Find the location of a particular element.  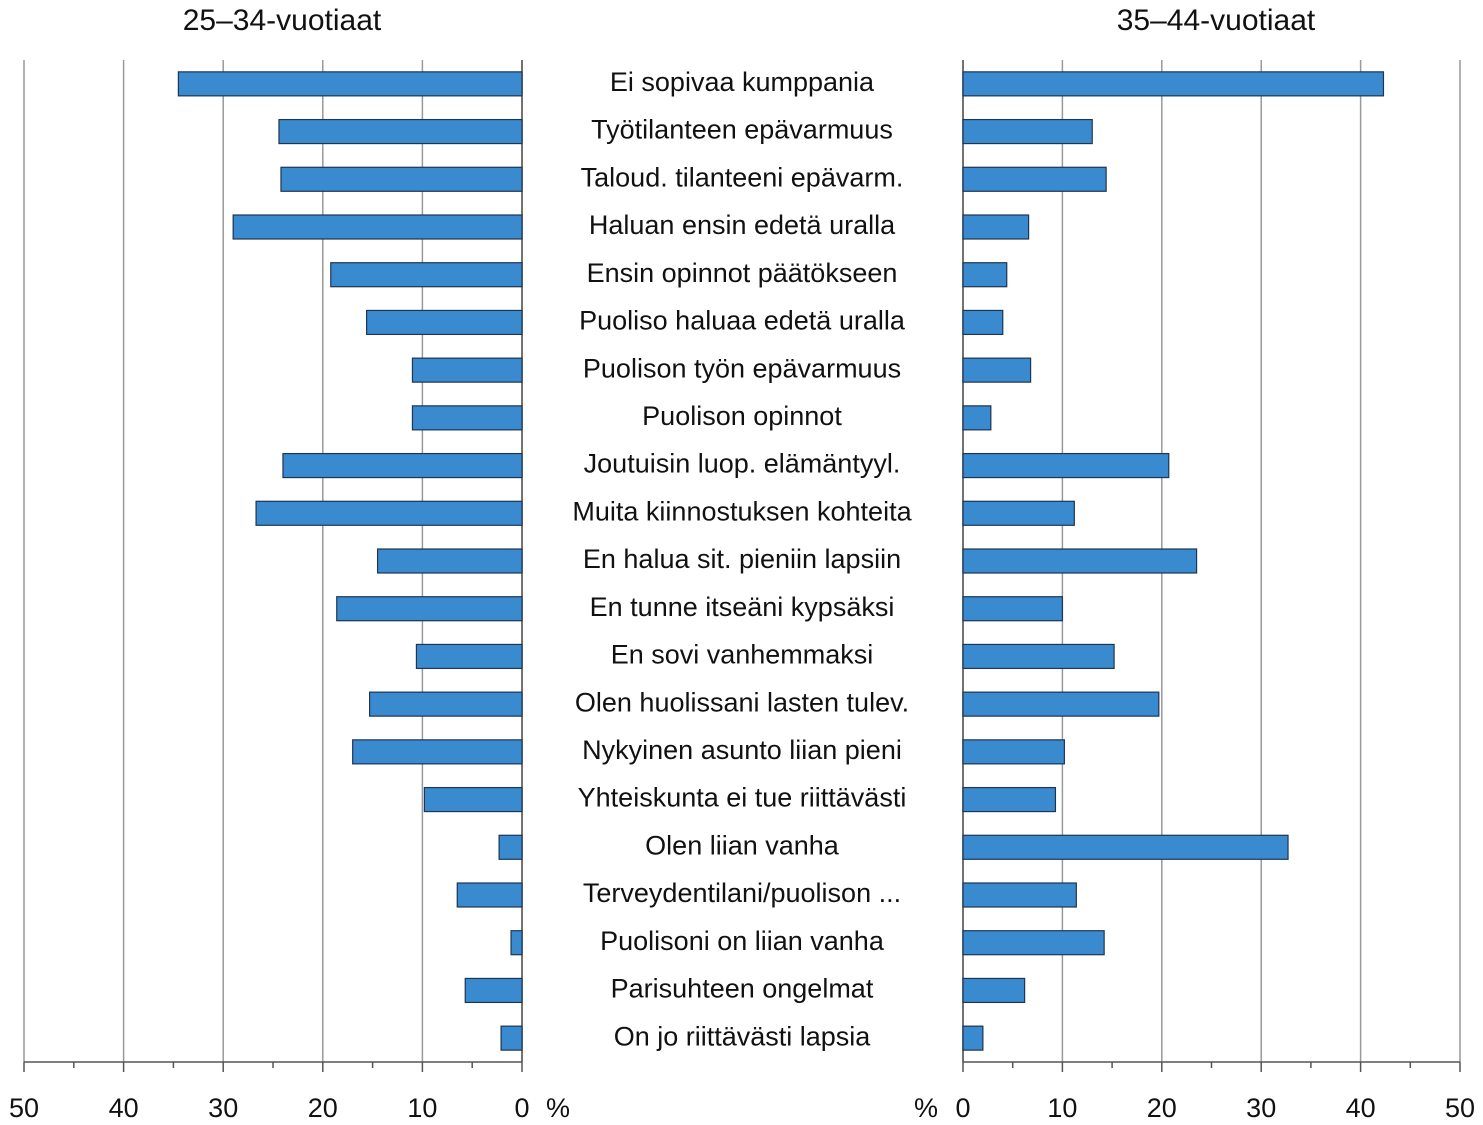

category-label: Muita kiinnostuksen kohteita is located at coordinates (742, 511).